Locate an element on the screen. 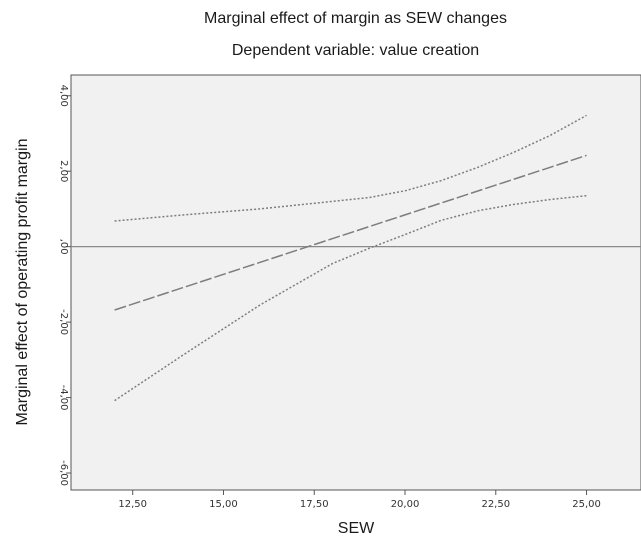 The width and height of the screenshot is (641, 539). x-tick-label: 15,00 is located at coordinates (223, 504).